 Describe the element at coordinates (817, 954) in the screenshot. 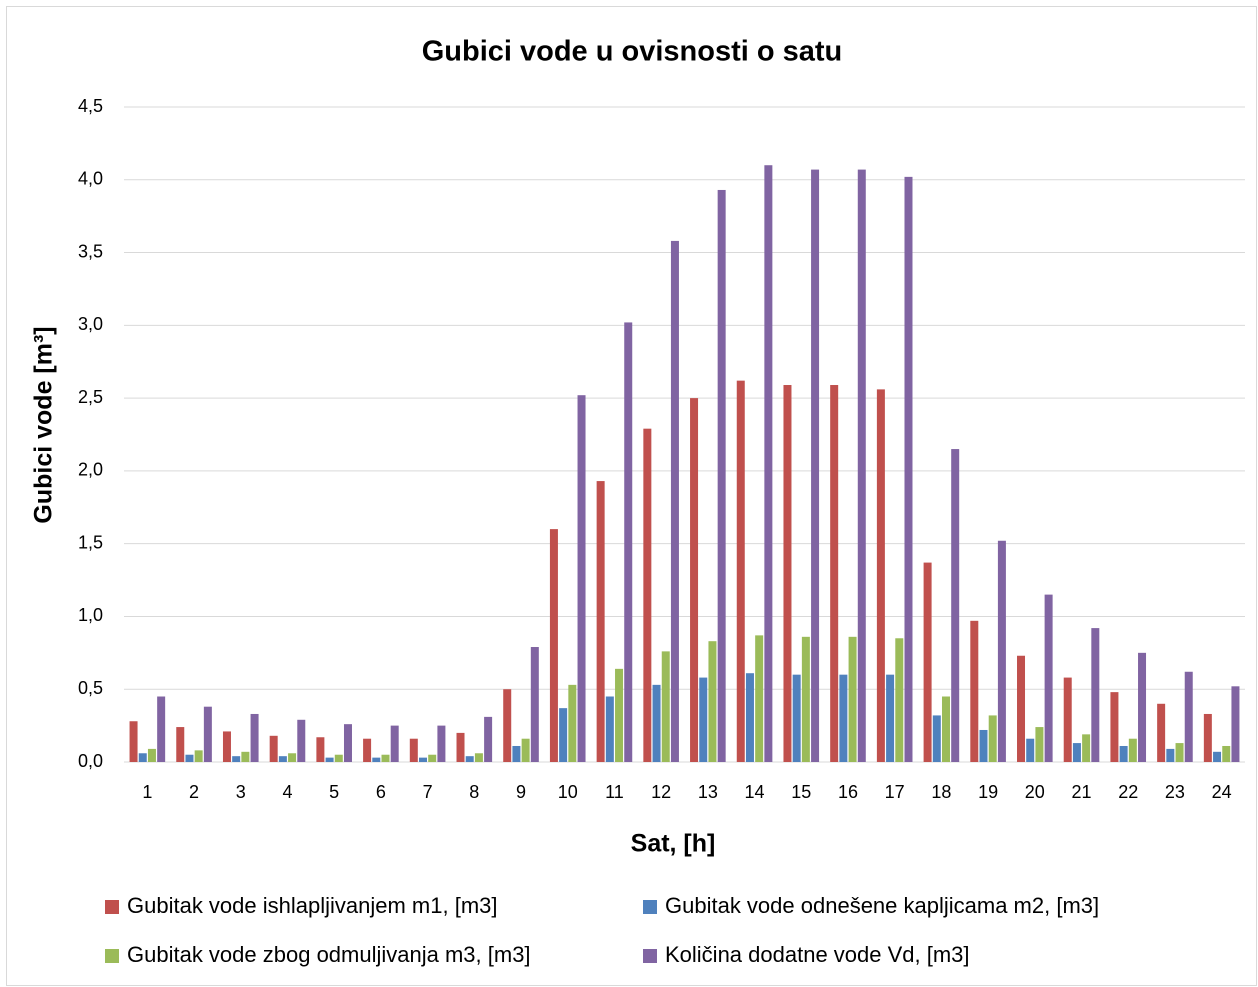

I see `legend-label: Količina dodatne vode Vd, [m3]` at that location.